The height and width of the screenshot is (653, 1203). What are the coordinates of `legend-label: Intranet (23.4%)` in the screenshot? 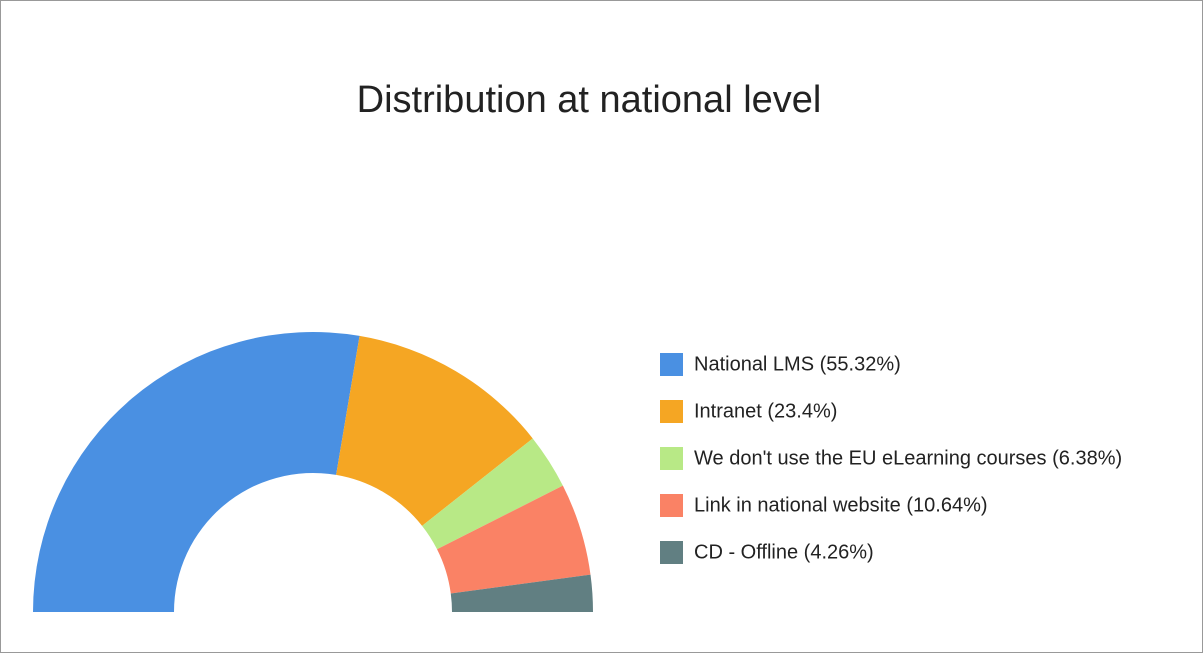 It's located at (765, 411).